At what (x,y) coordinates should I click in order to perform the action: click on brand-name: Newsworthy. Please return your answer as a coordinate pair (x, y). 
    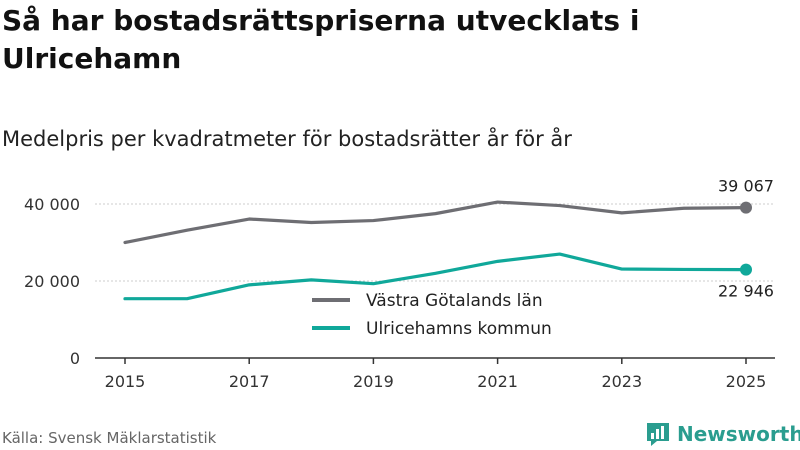
    Looking at the image, I should click on (738, 434).